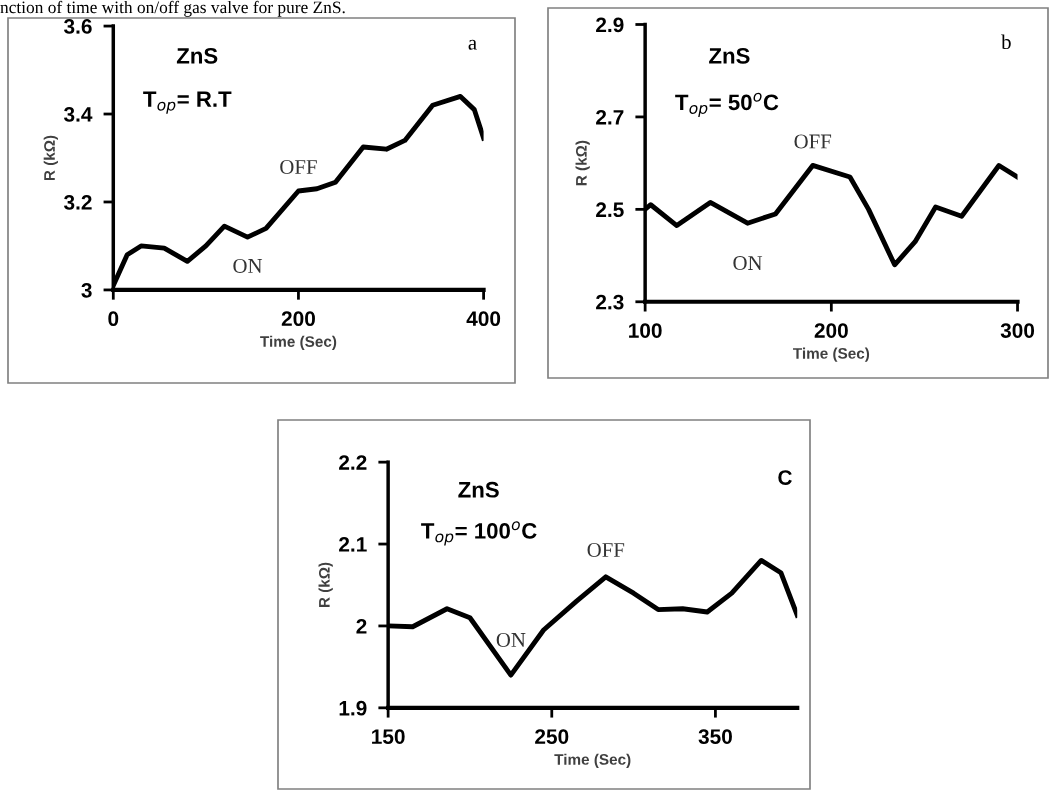 The height and width of the screenshot is (790, 1049). I want to click on annotation: T$_{op}$= R.T, so click(187, 102).